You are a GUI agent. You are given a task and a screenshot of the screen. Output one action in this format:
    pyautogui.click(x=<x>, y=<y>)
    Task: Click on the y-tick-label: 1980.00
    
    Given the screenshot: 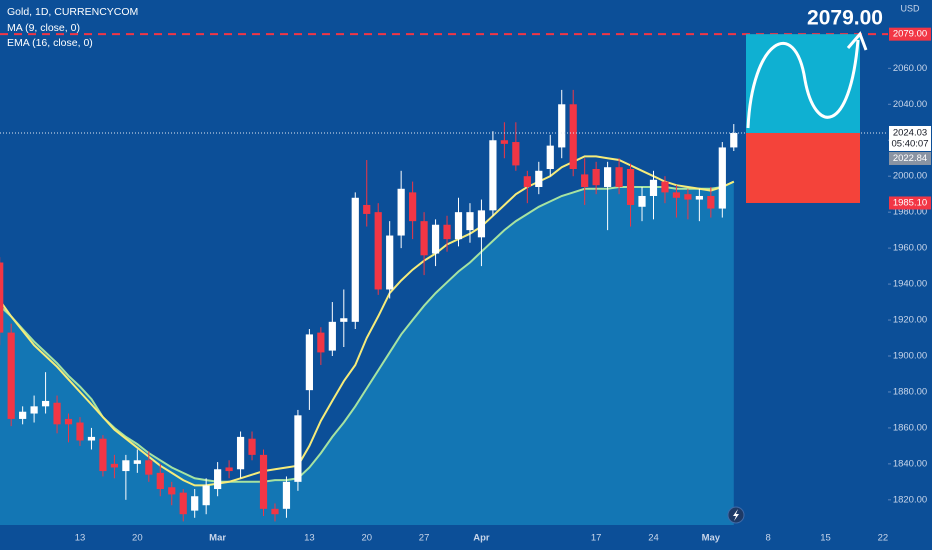 What is the action you would take?
    pyautogui.click(x=910, y=212)
    